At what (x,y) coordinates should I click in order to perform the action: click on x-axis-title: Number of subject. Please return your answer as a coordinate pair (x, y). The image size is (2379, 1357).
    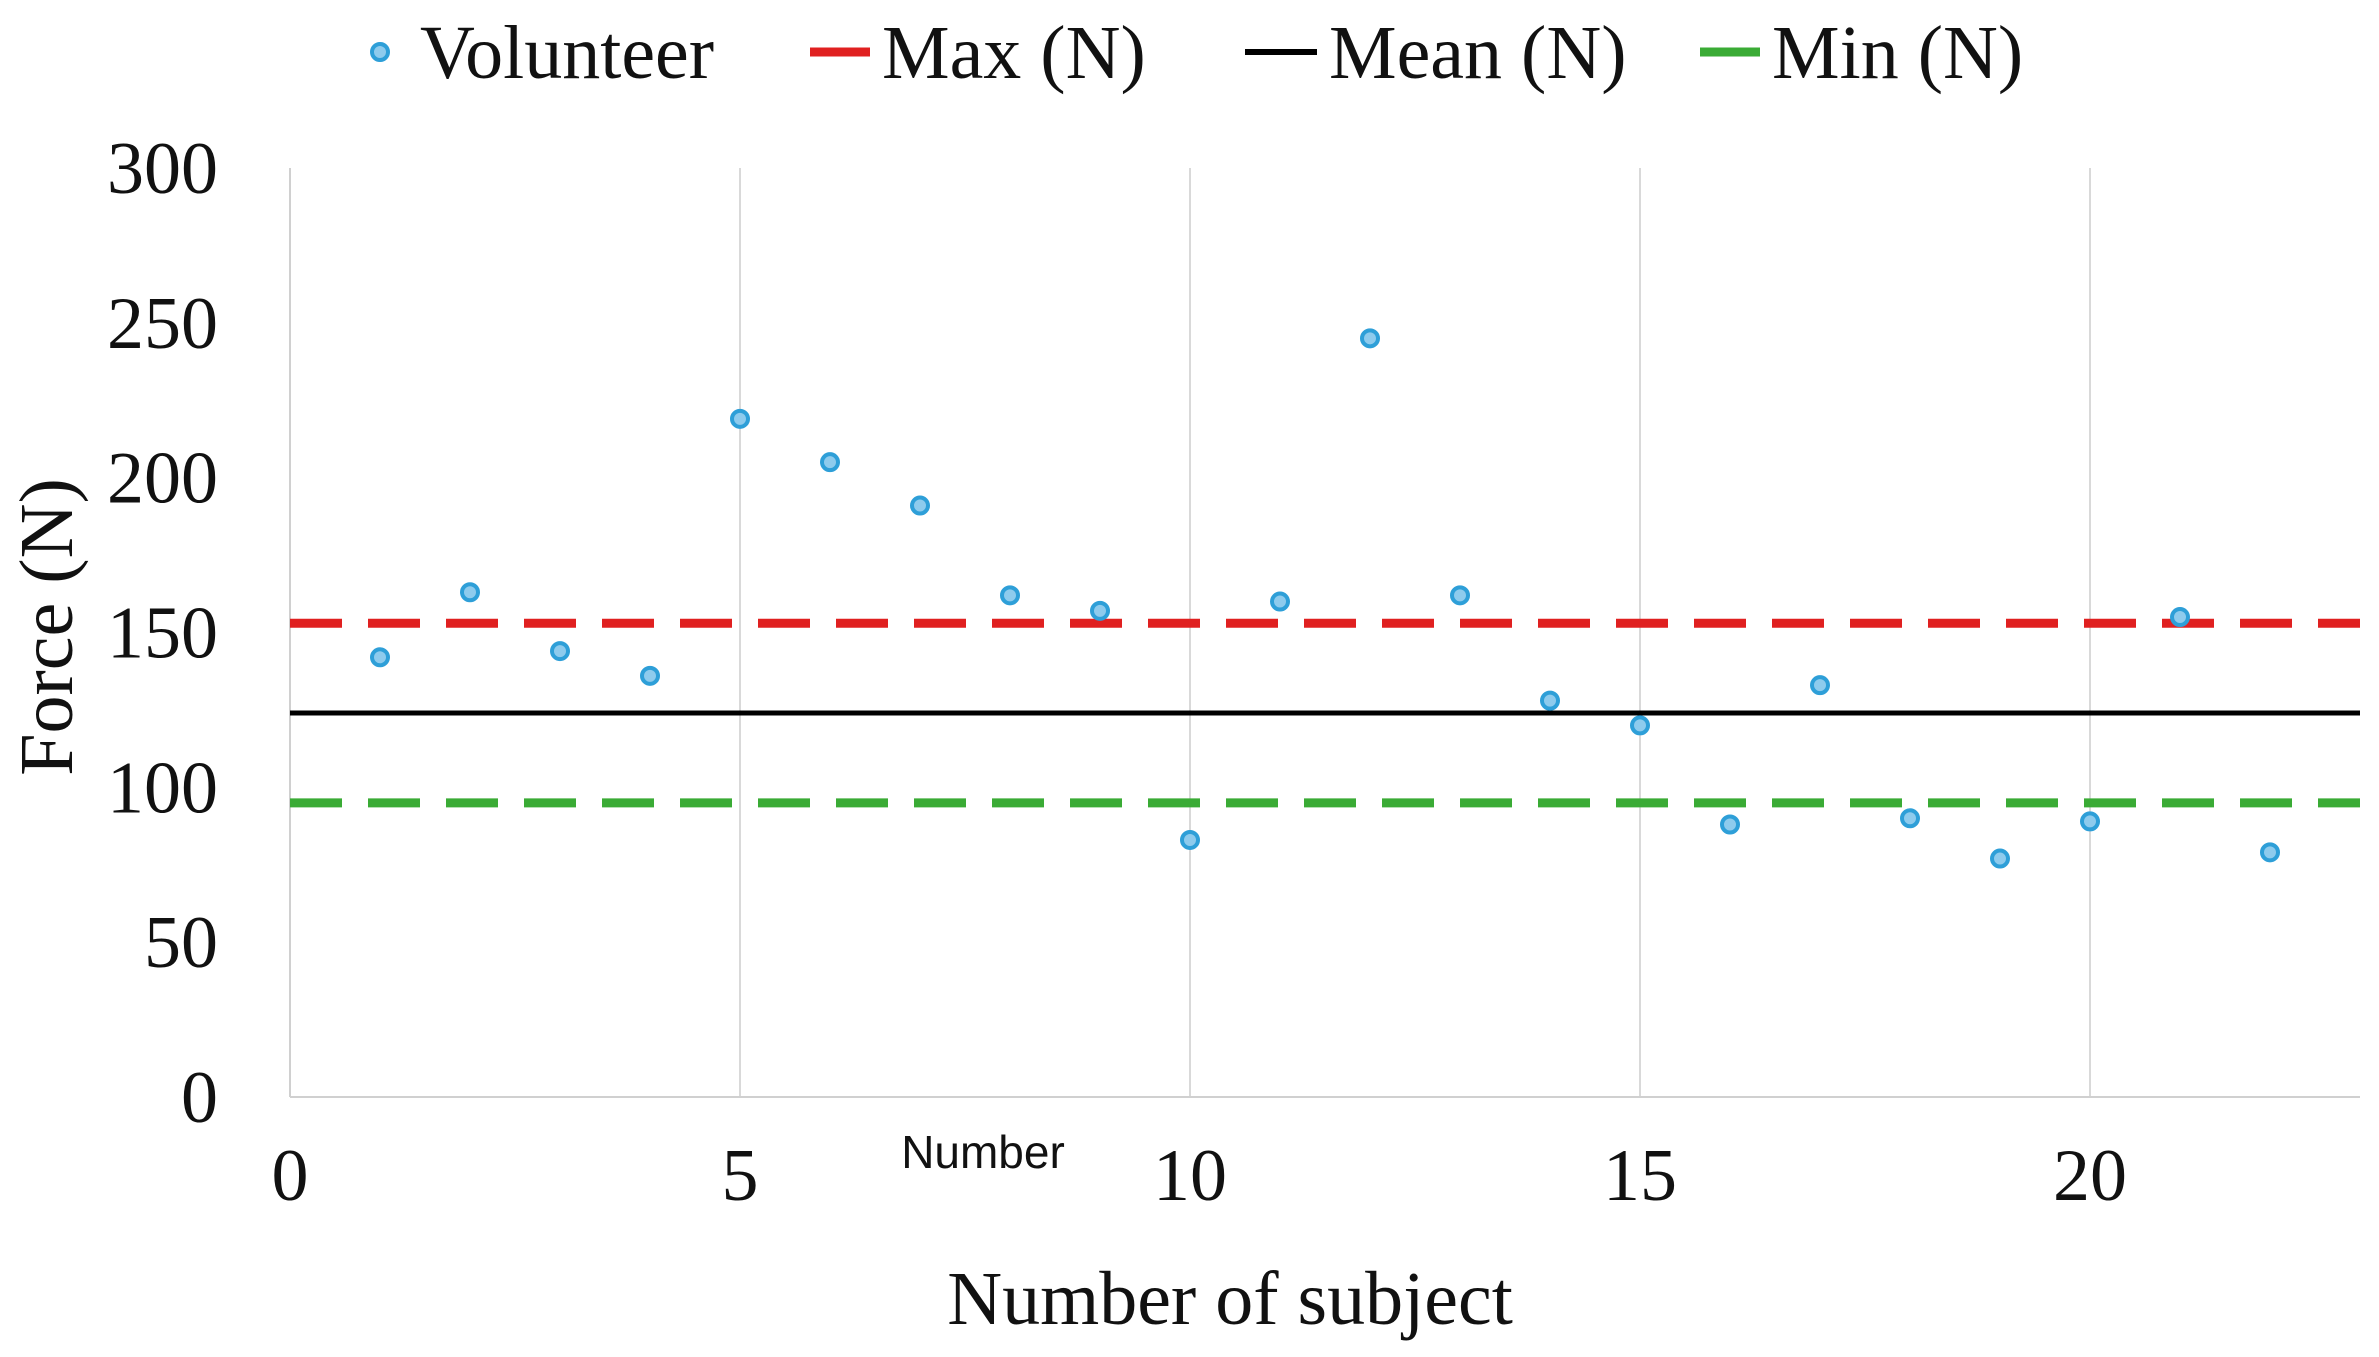
    Looking at the image, I should click on (1230, 1299).